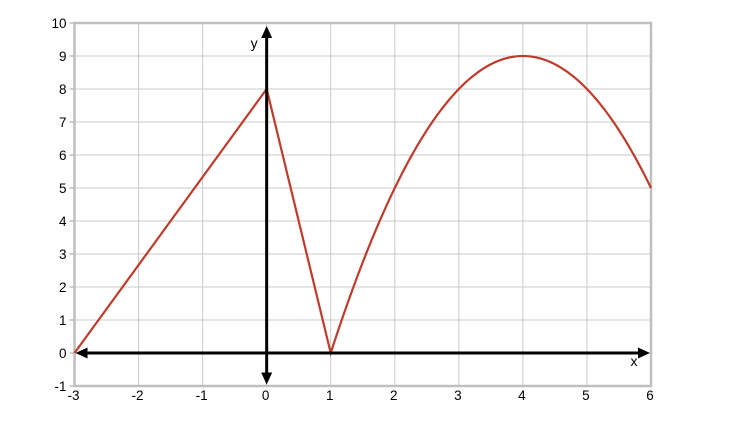  What do you see at coordinates (650, 395) in the screenshot?
I see `x-tick-label: 6` at bounding box center [650, 395].